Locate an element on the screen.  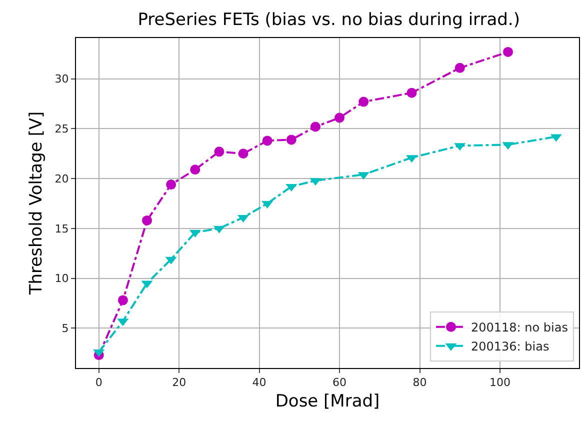
x-tick-label: 0 is located at coordinates (98, 383).